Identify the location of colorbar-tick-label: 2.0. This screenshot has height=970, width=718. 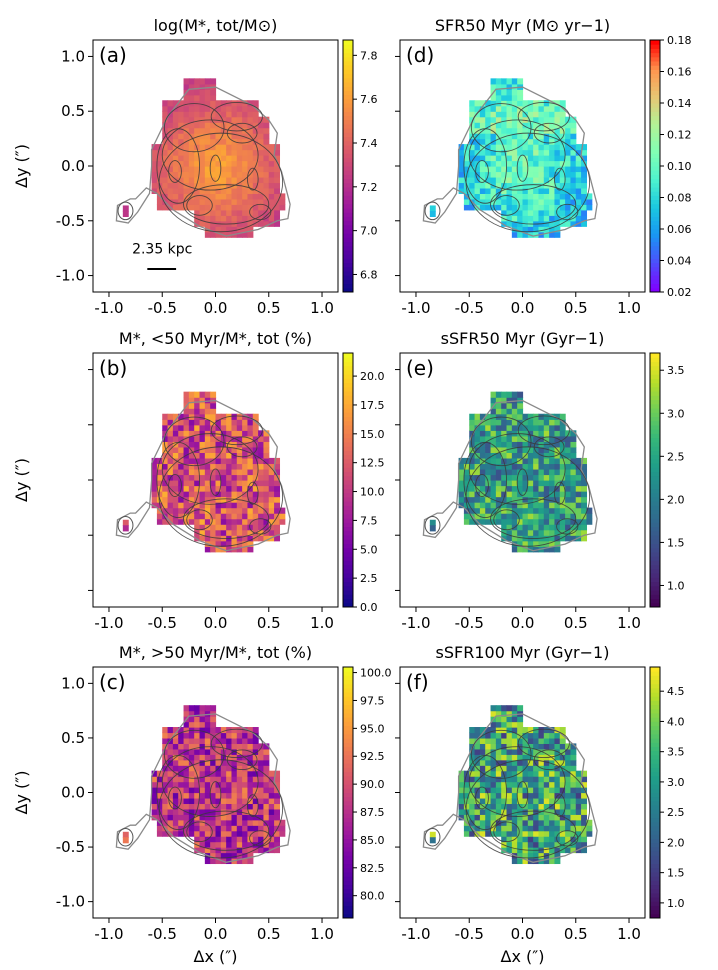
(676, 842).